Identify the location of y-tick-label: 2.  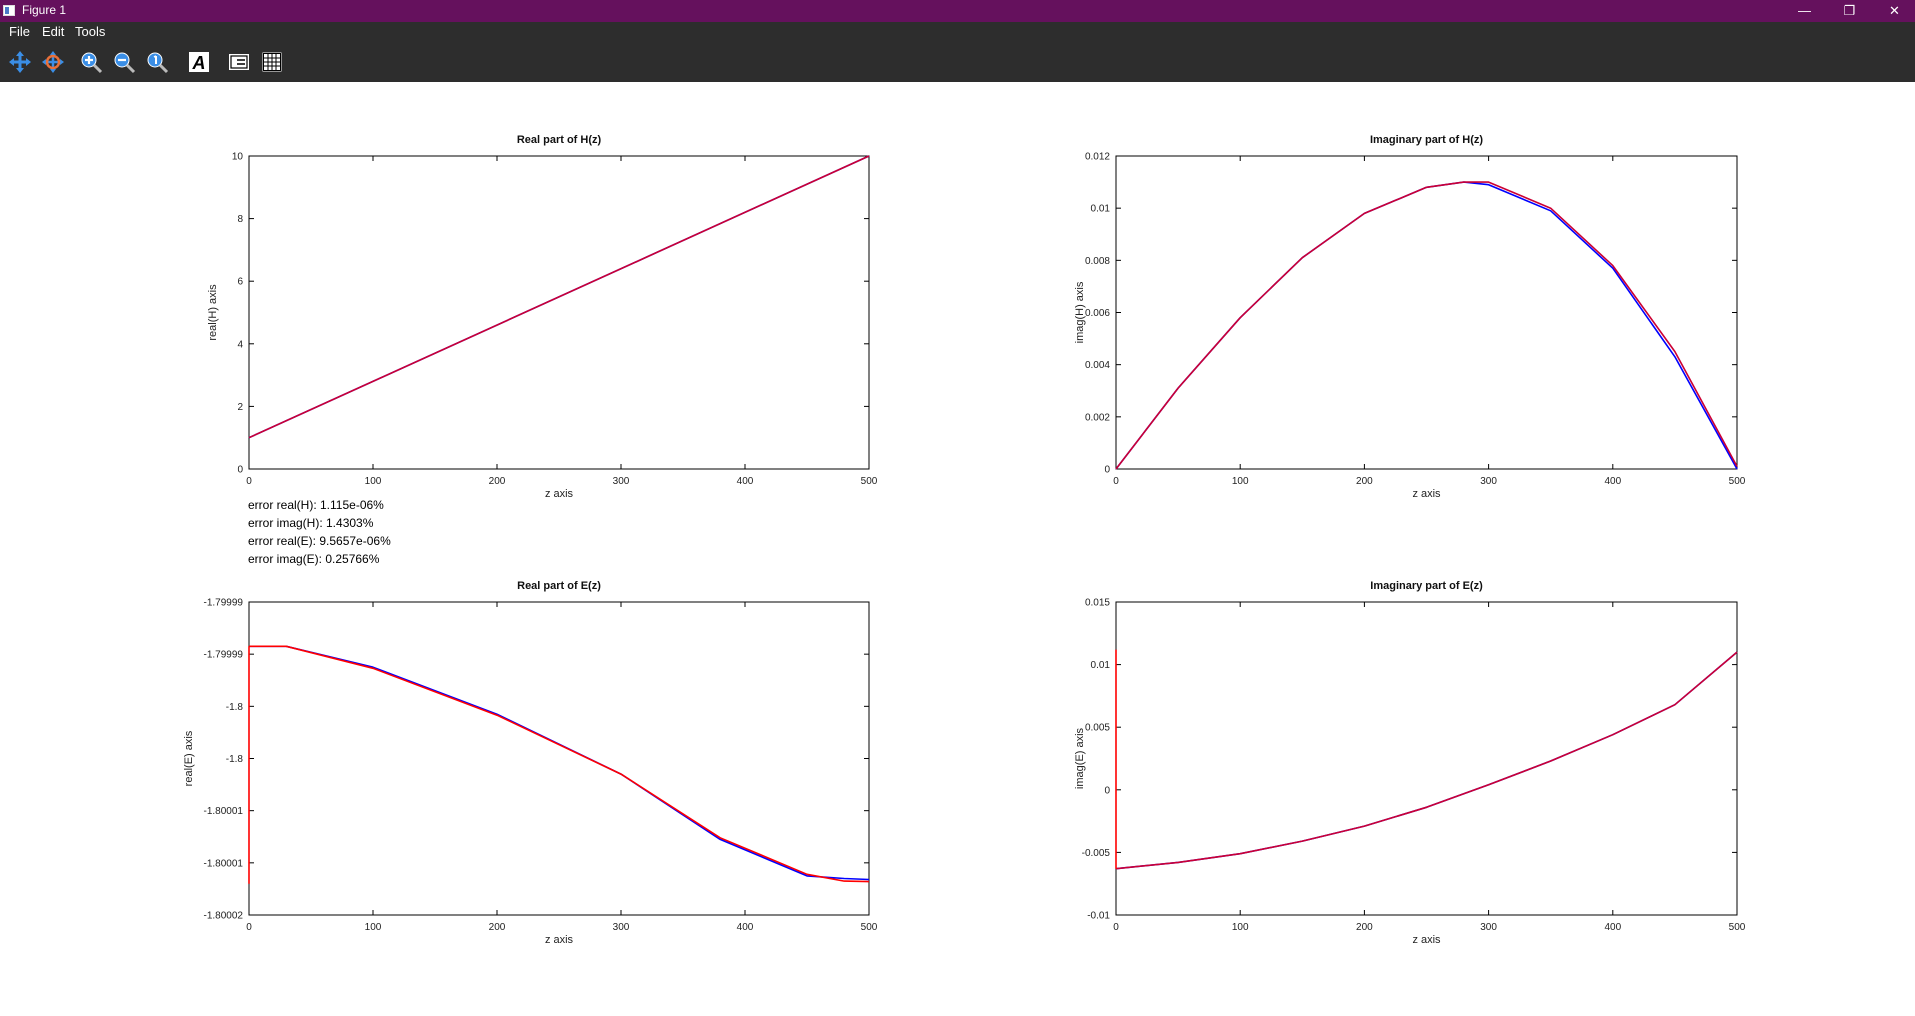
(240, 407).